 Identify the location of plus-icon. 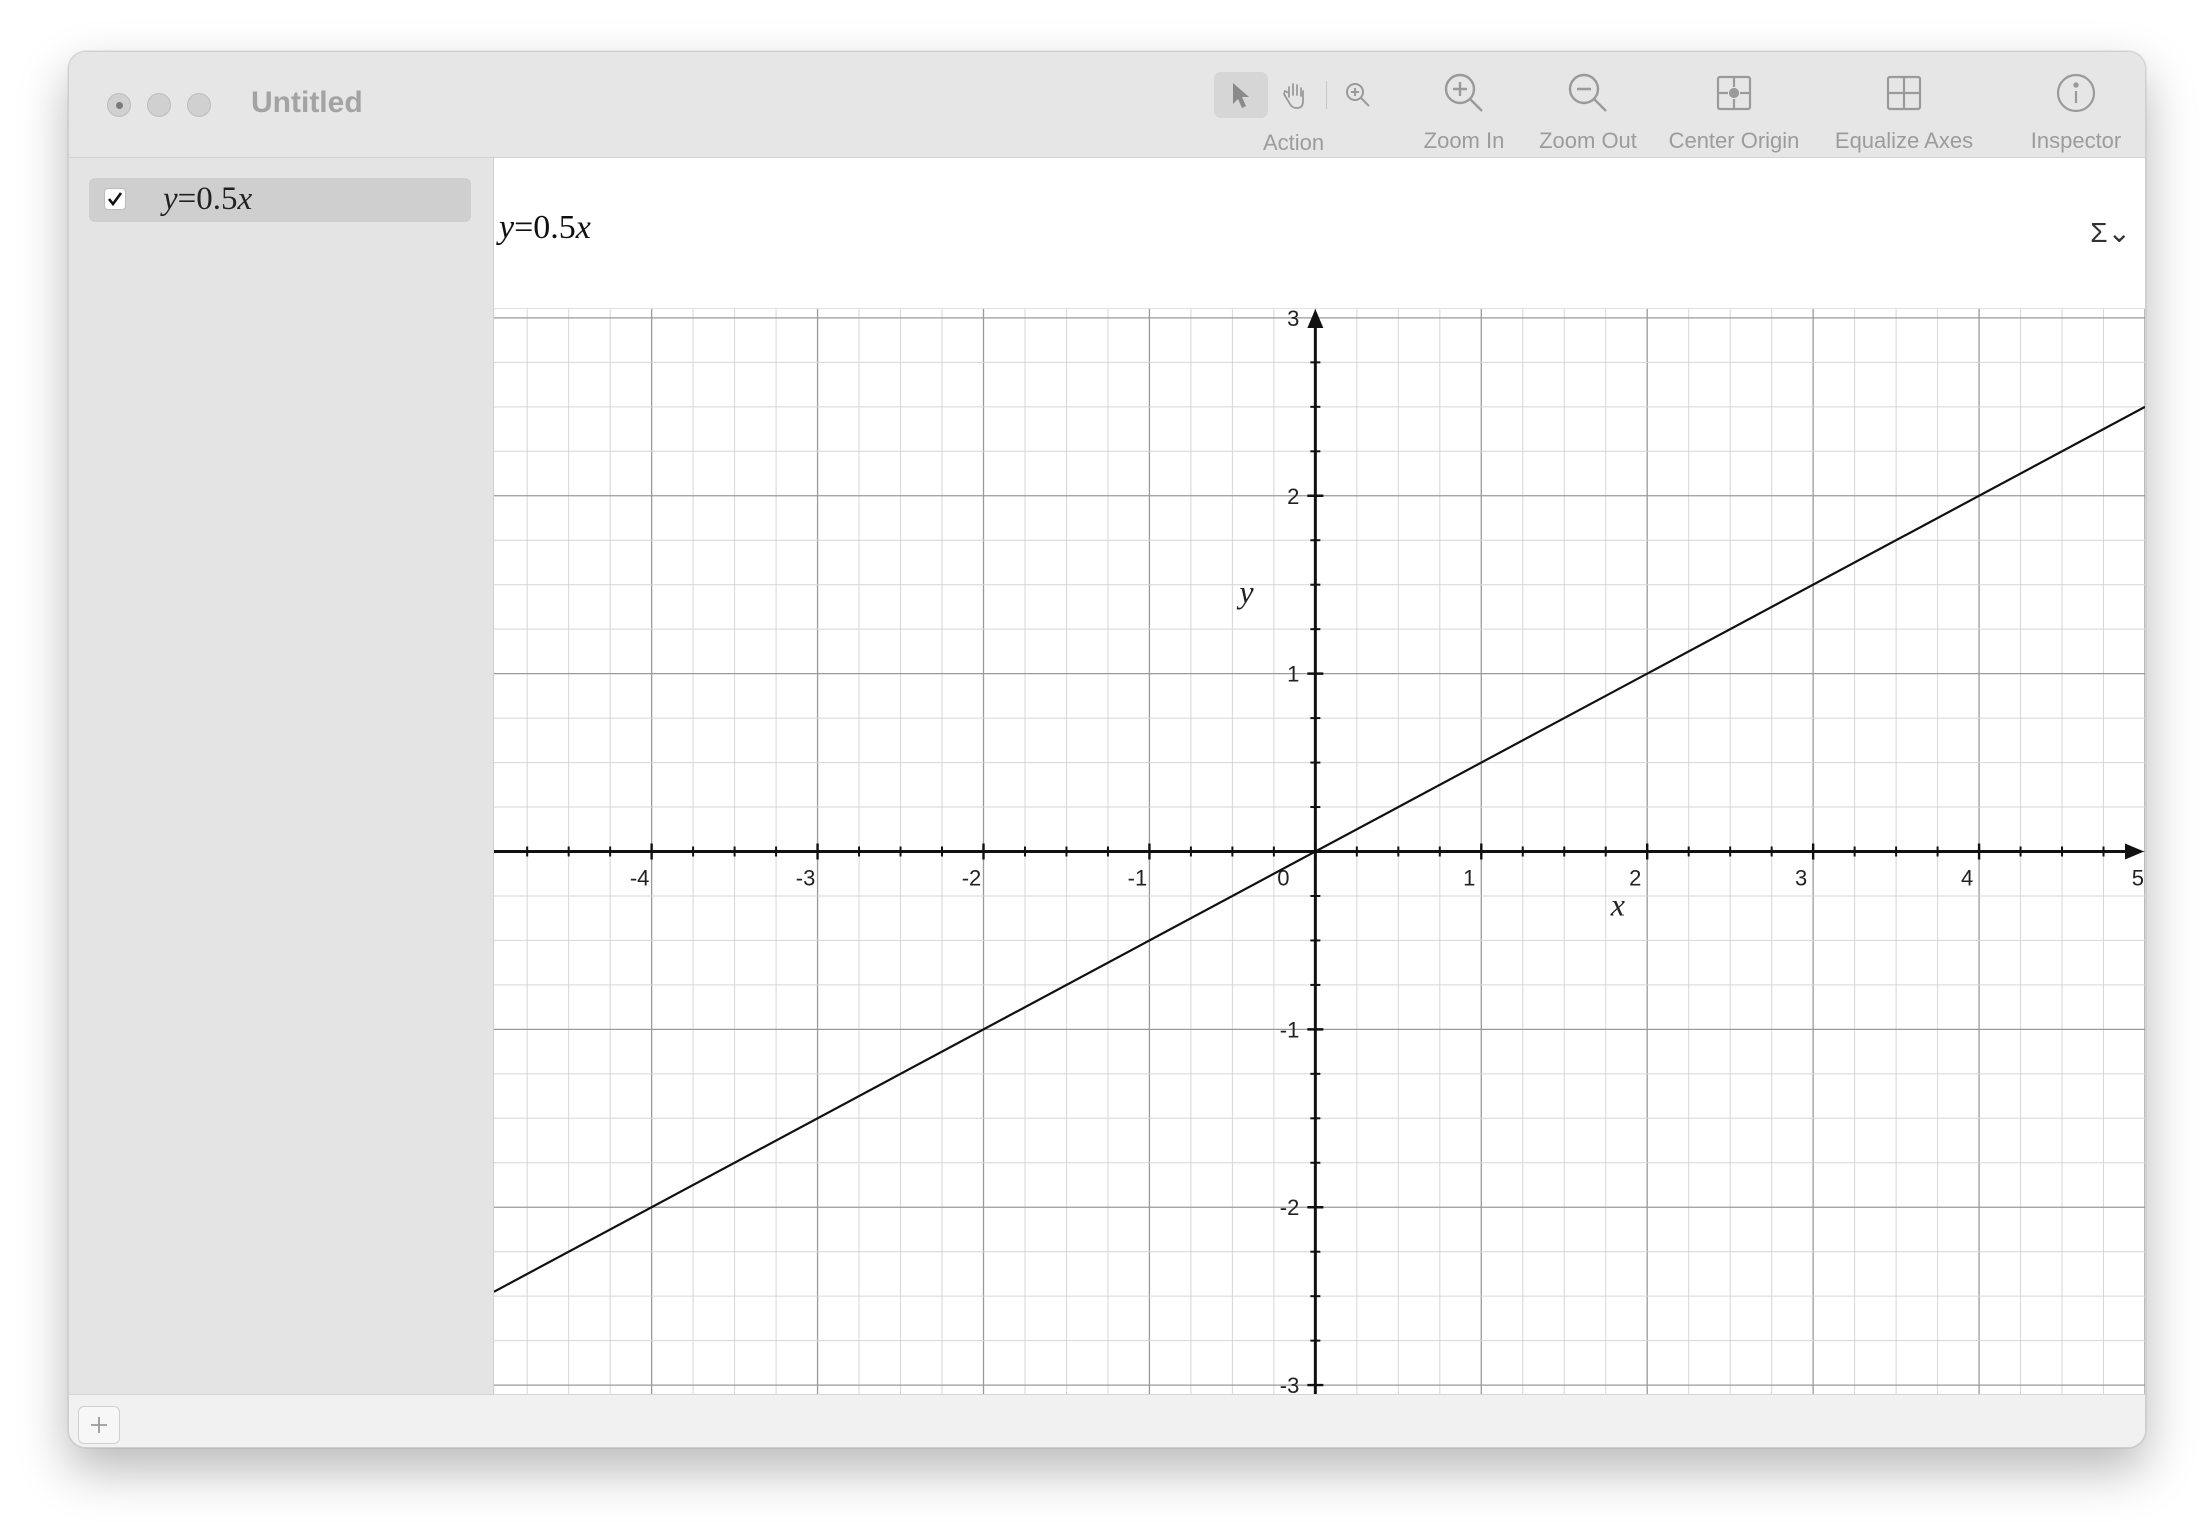
(99, 1425).